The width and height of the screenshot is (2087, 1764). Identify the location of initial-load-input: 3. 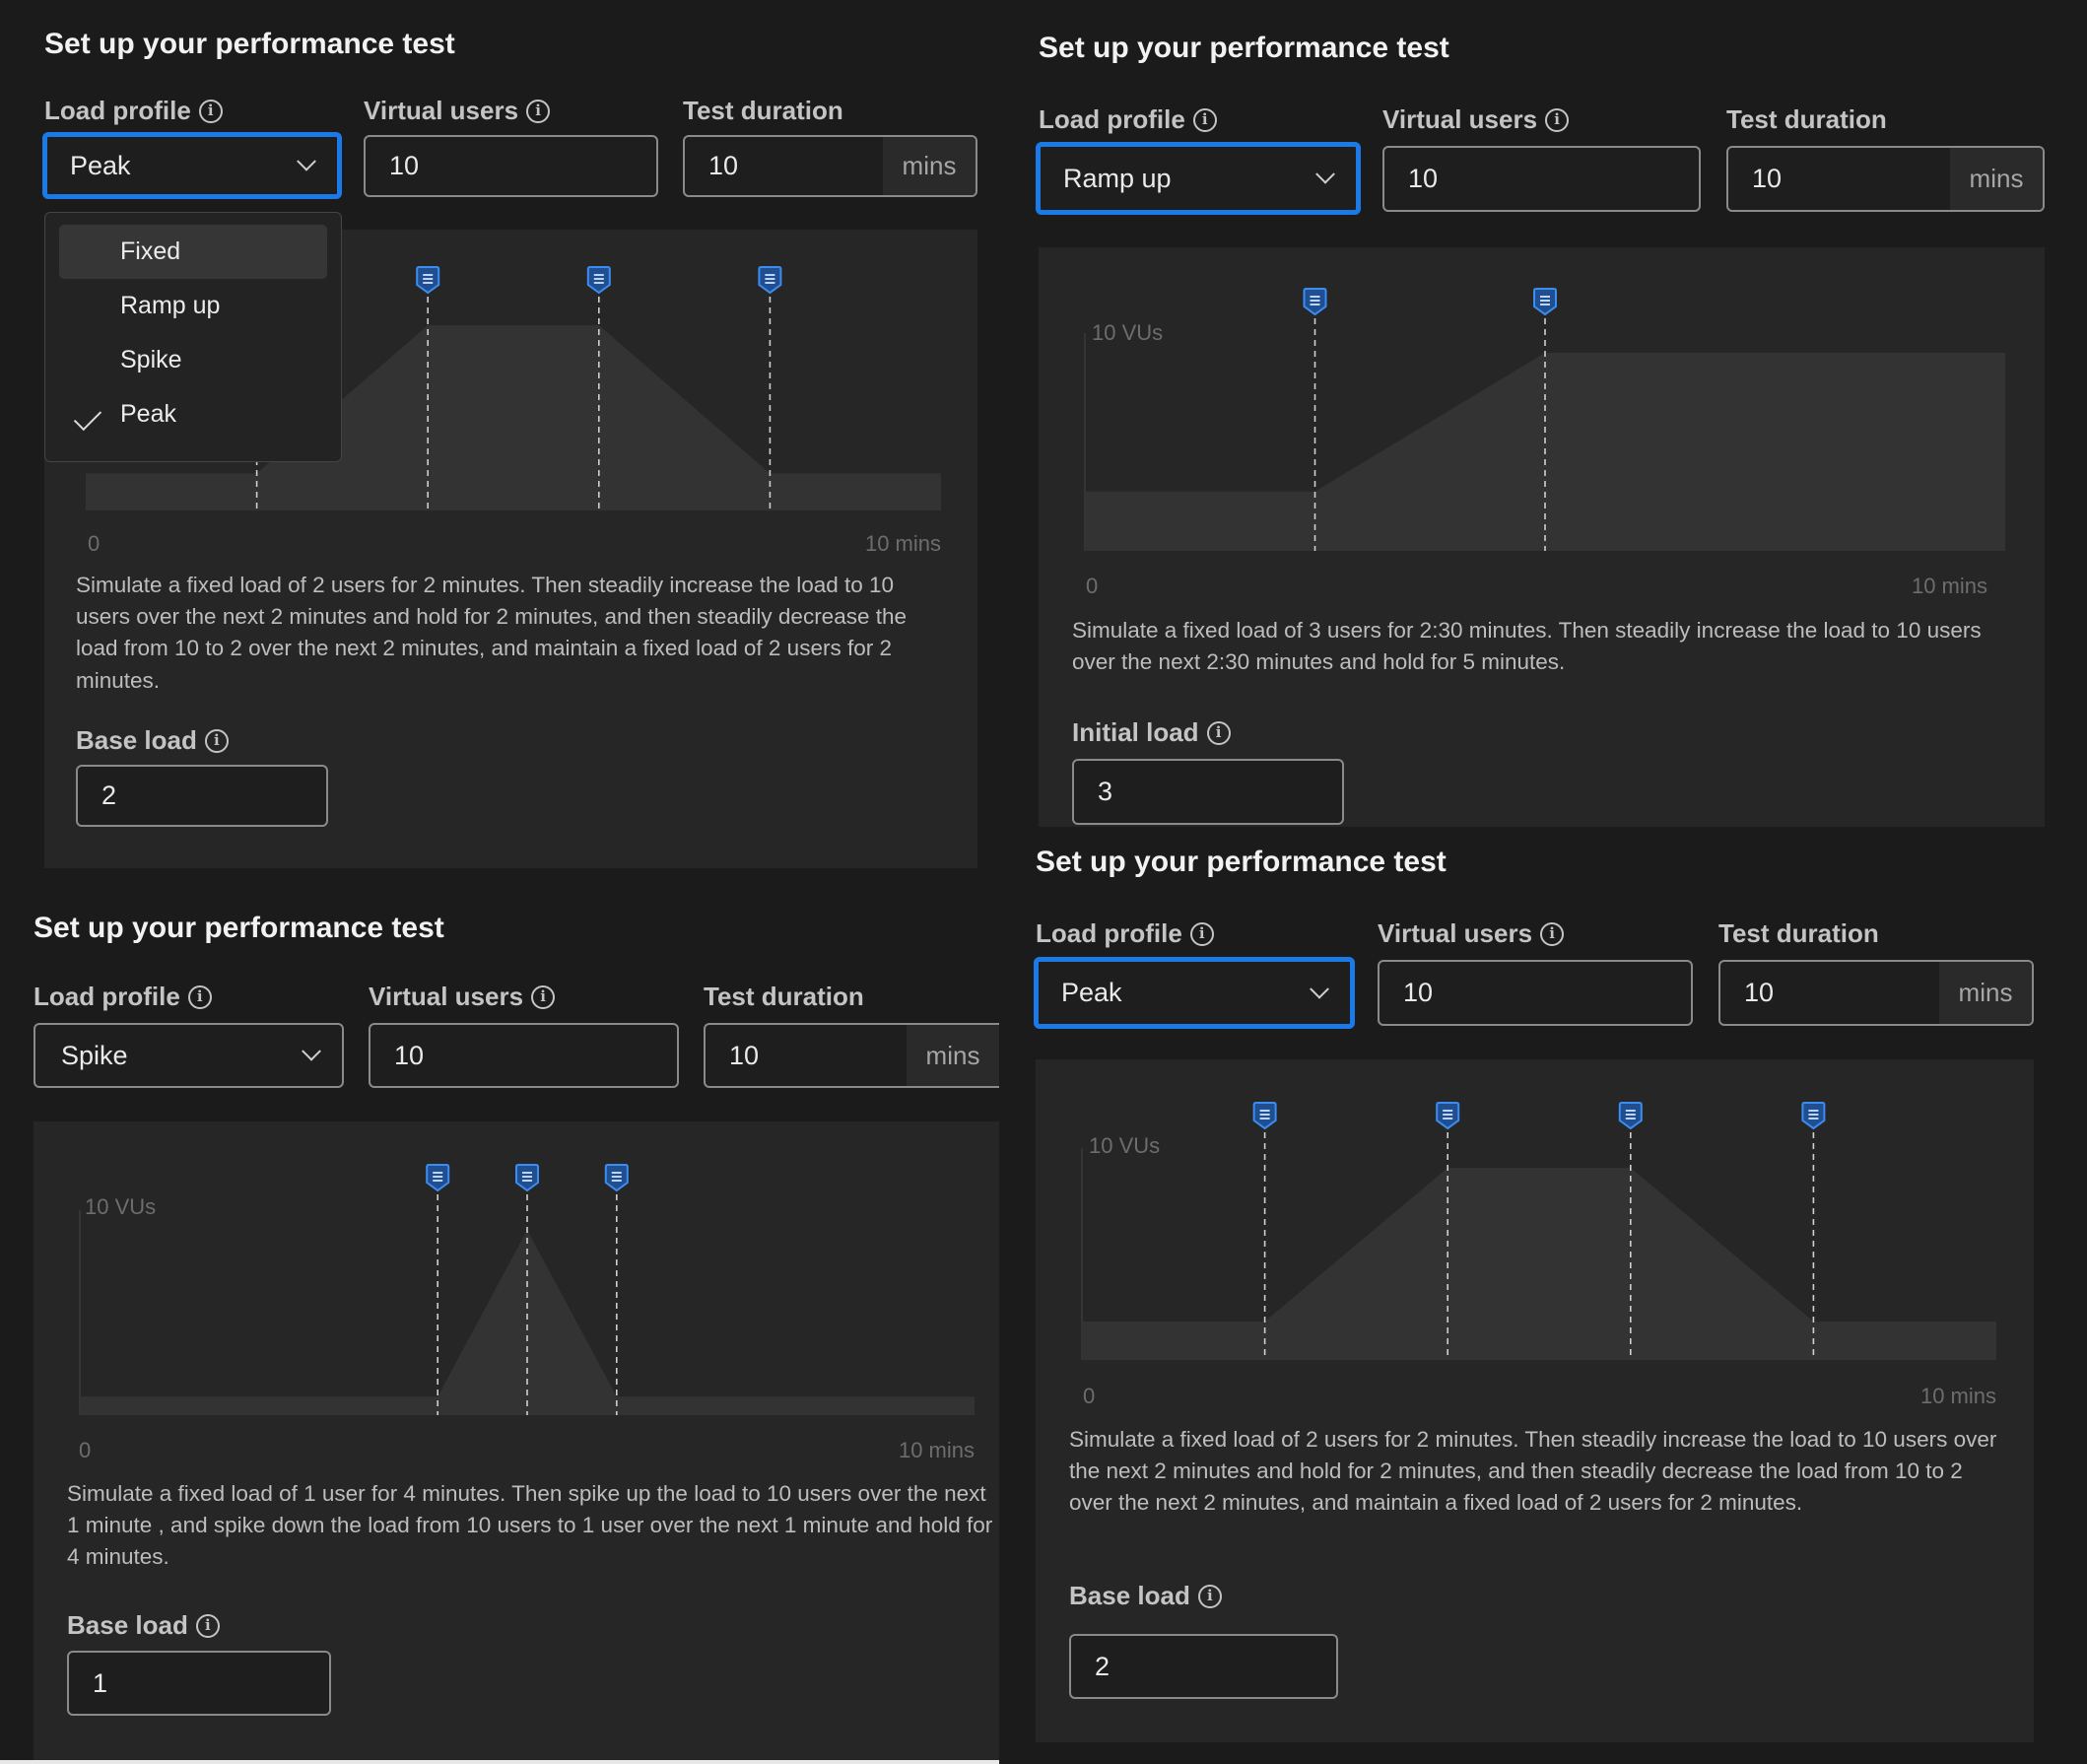
(1208, 792).